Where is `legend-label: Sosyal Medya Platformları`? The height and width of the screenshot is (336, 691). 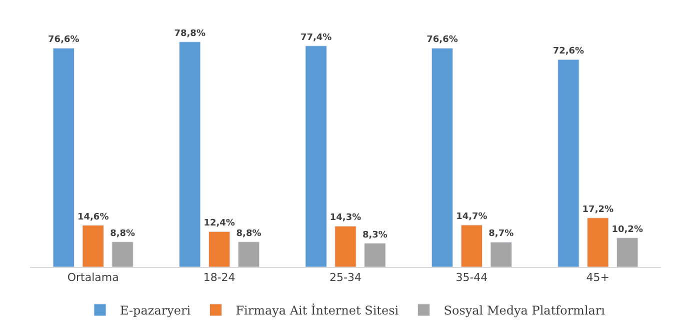
legend-label: Sosyal Medya Platformları is located at coordinates (525, 311).